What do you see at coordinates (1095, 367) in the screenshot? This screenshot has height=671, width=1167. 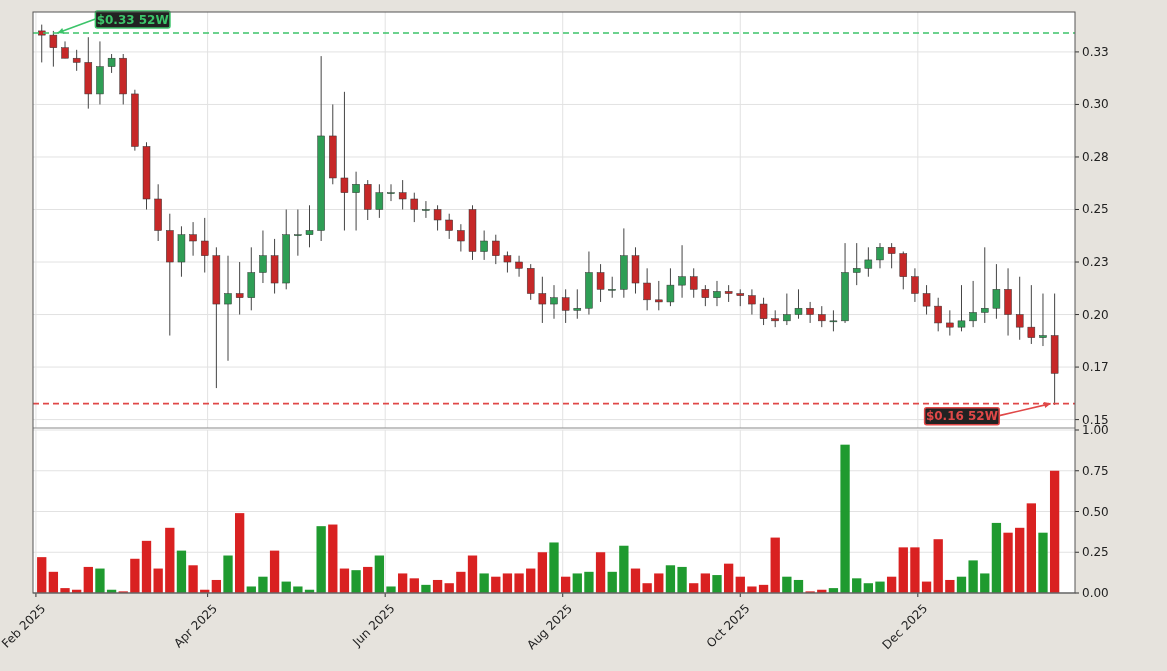 I see `y-tick-label: 0.17` at bounding box center [1095, 367].